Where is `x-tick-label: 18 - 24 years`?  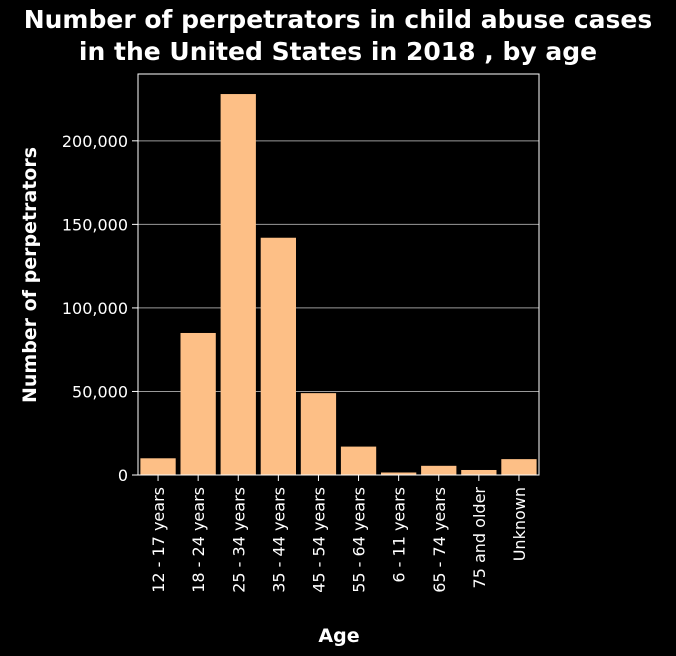
x-tick-label: 18 - 24 years is located at coordinates (198, 540).